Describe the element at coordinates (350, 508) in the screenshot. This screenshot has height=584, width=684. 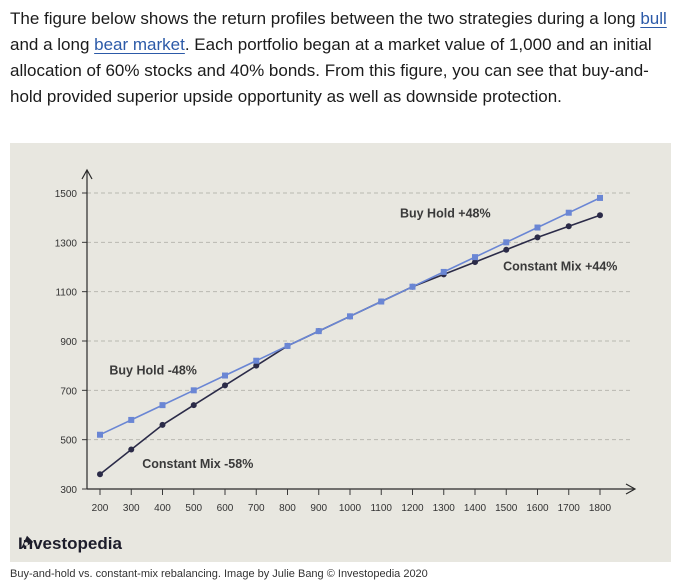
I see `x-tick-label: 1000` at that location.